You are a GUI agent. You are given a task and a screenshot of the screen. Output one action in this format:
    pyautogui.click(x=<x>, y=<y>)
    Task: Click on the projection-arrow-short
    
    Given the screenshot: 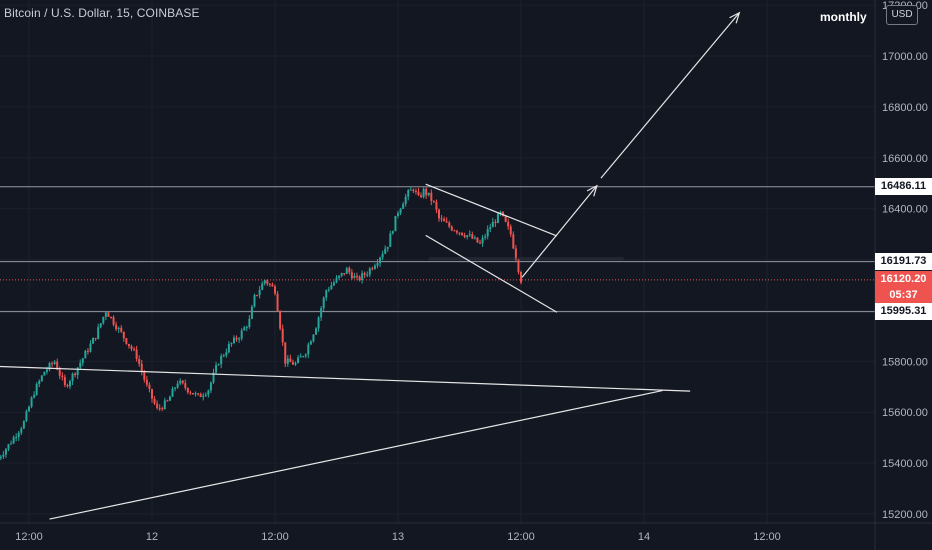 What is the action you would take?
    pyautogui.click(x=559, y=231)
    